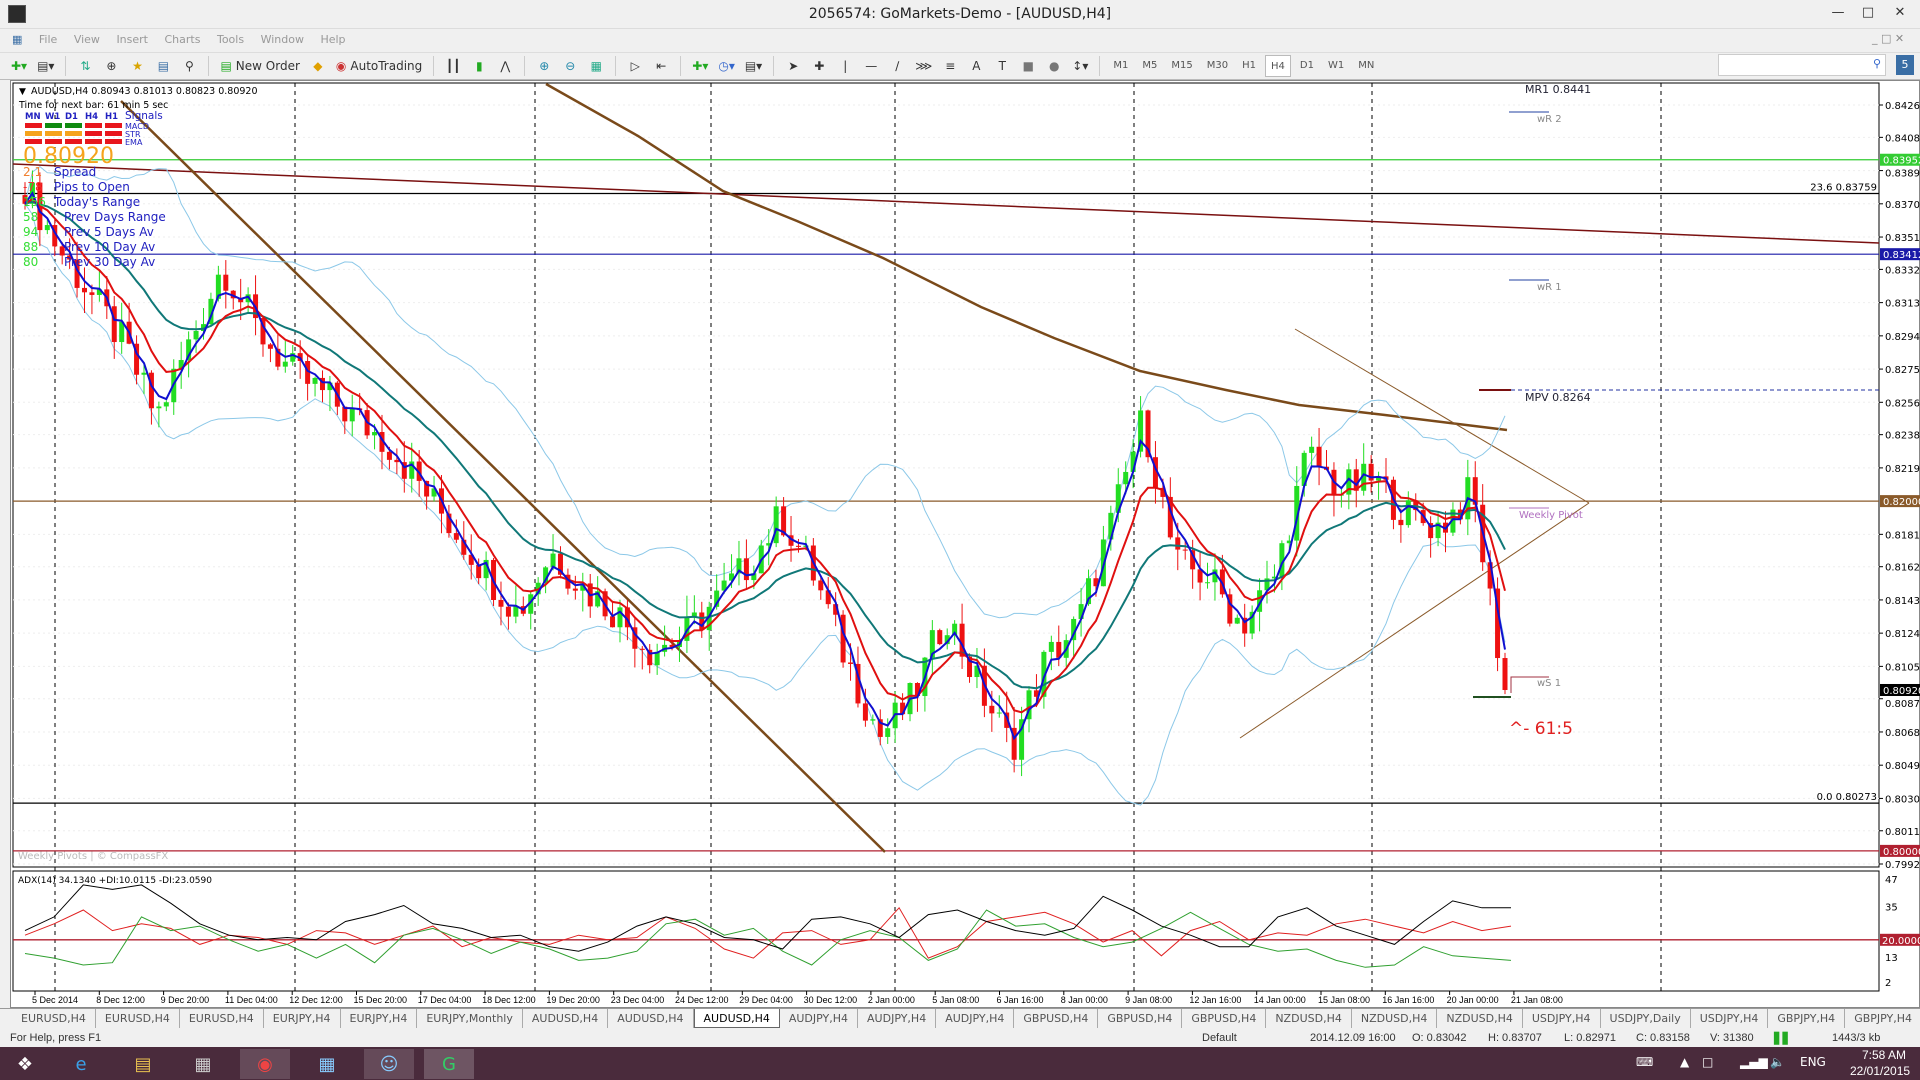 The width and height of the screenshot is (1920, 1080). Describe the element at coordinates (845, 66) in the screenshot. I see `vertical-line-icon: |` at that location.